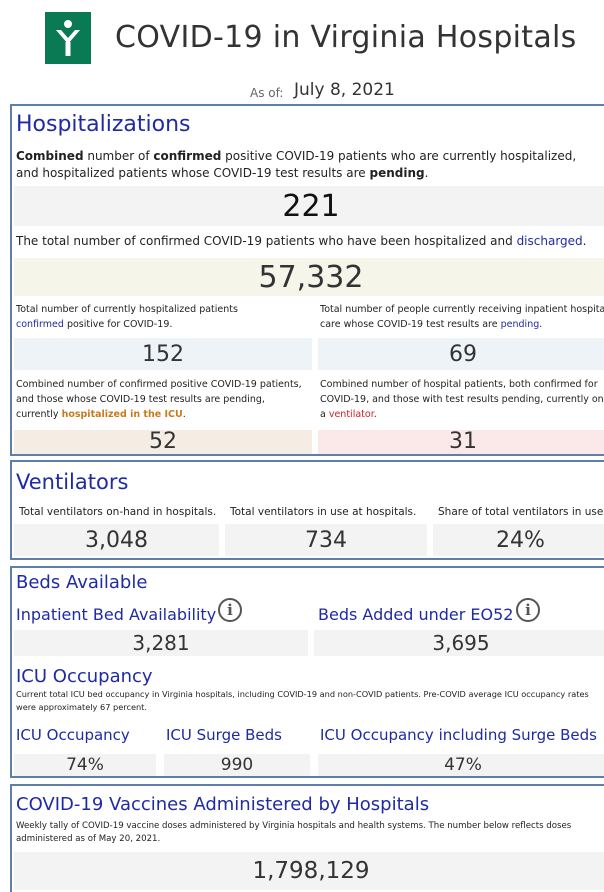  Describe the element at coordinates (309, 871) in the screenshot. I see `vaccines-value: 1,798,129` at that location.